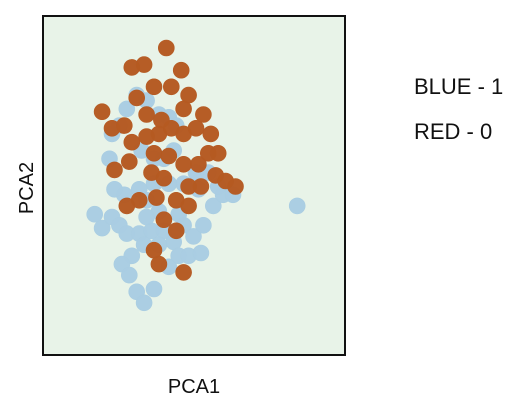 This screenshot has height=412, width=514. I want to click on y-axis-label: PCA2, so click(27, 188).